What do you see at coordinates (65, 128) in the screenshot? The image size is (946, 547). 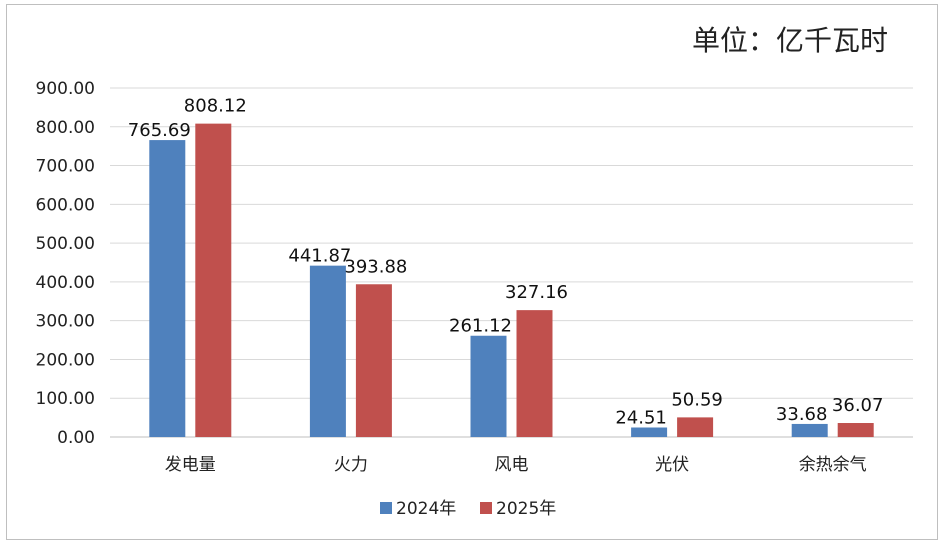 I see `y-tick-label: 800.00` at bounding box center [65, 128].